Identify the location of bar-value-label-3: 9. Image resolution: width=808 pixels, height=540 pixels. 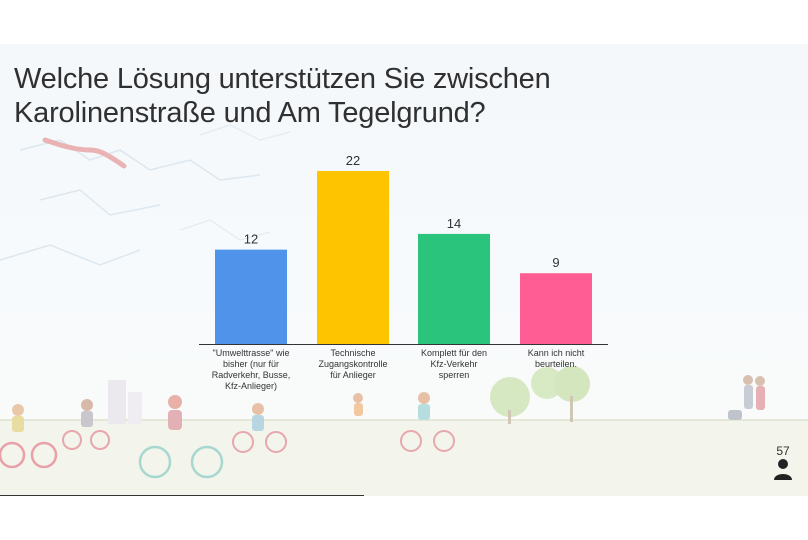
(555, 262).